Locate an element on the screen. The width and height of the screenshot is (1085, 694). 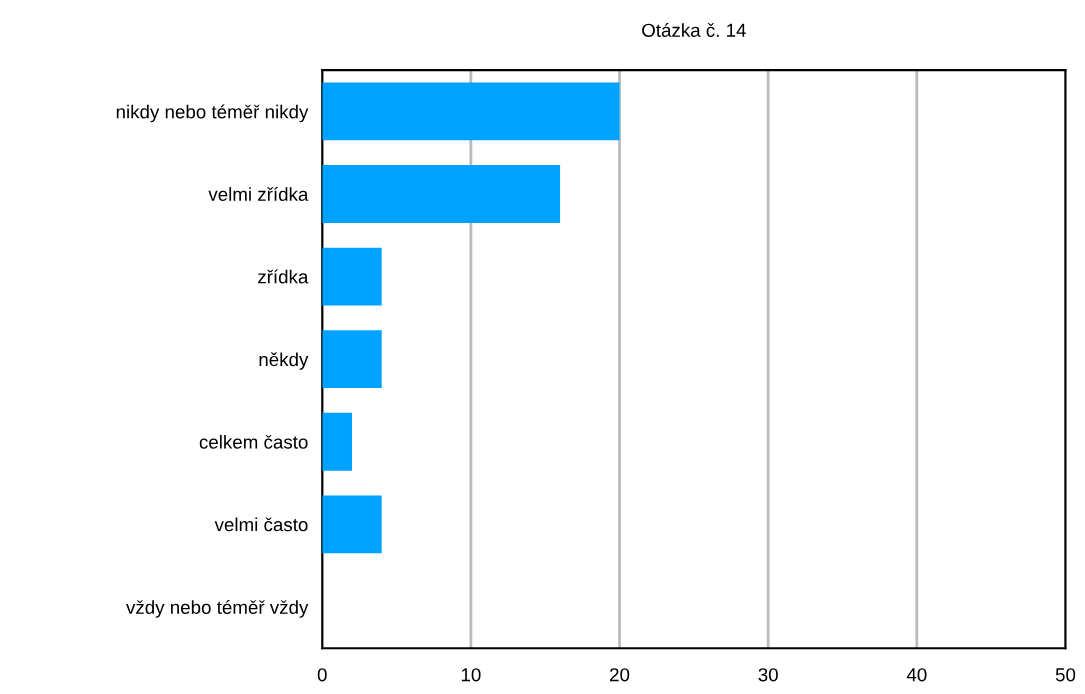
y-tick-label: velmi zřídka is located at coordinates (258, 193).